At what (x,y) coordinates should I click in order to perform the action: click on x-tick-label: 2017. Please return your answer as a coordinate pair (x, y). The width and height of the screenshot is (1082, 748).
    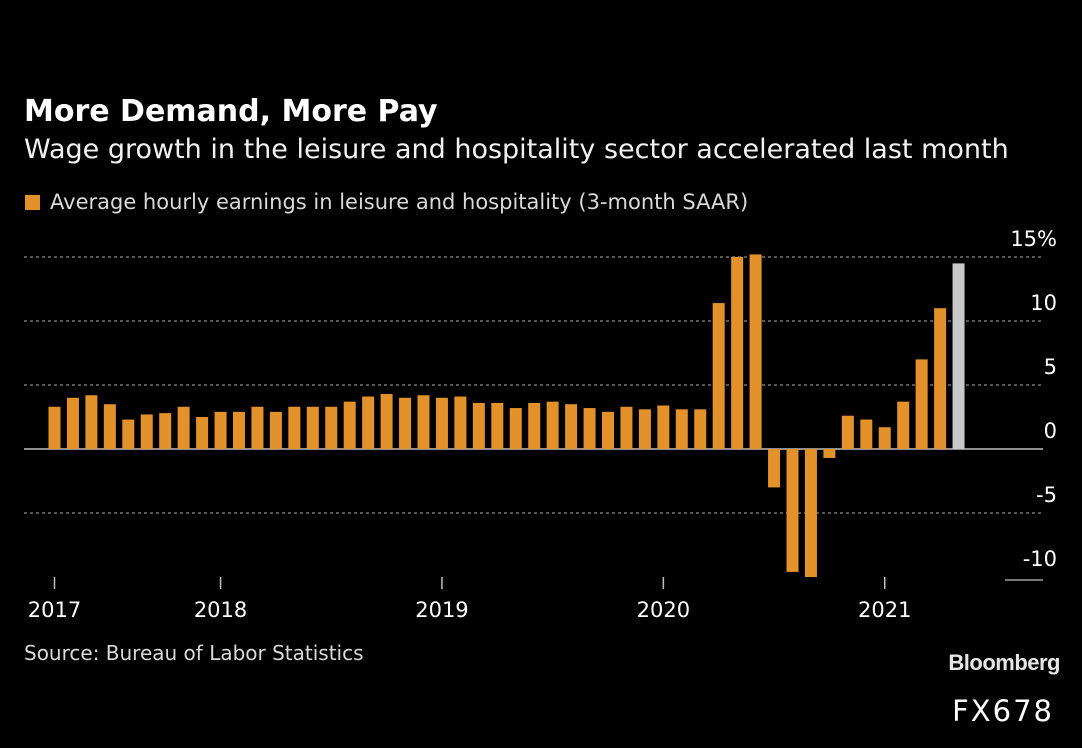
    Looking at the image, I should click on (54, 610).